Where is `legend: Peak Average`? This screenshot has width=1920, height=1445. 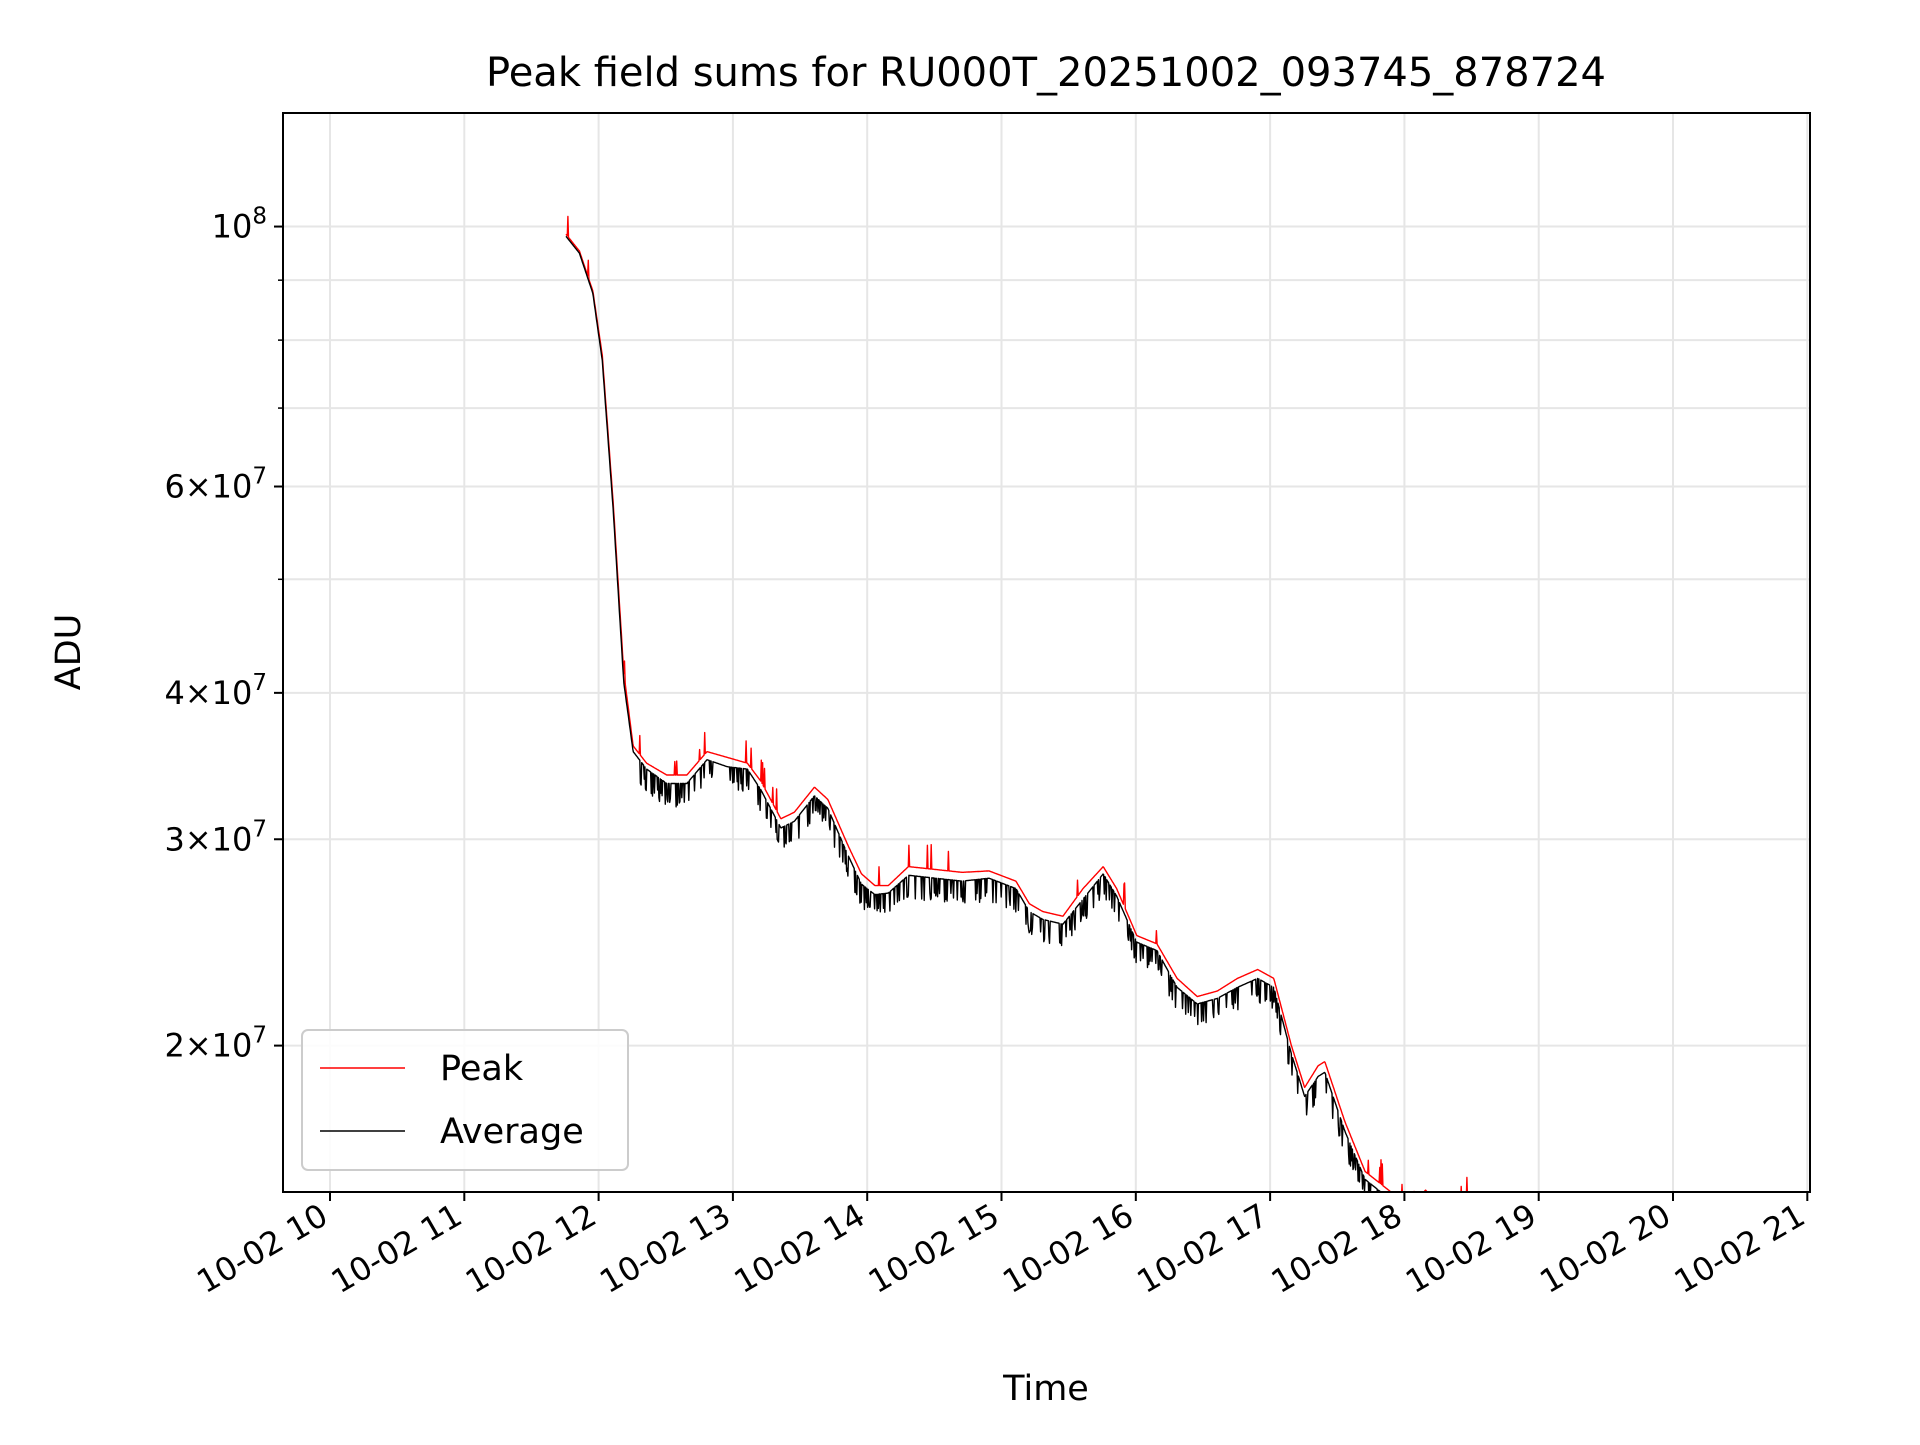
legend: Peak Average is located at coordinates (465, 1100).